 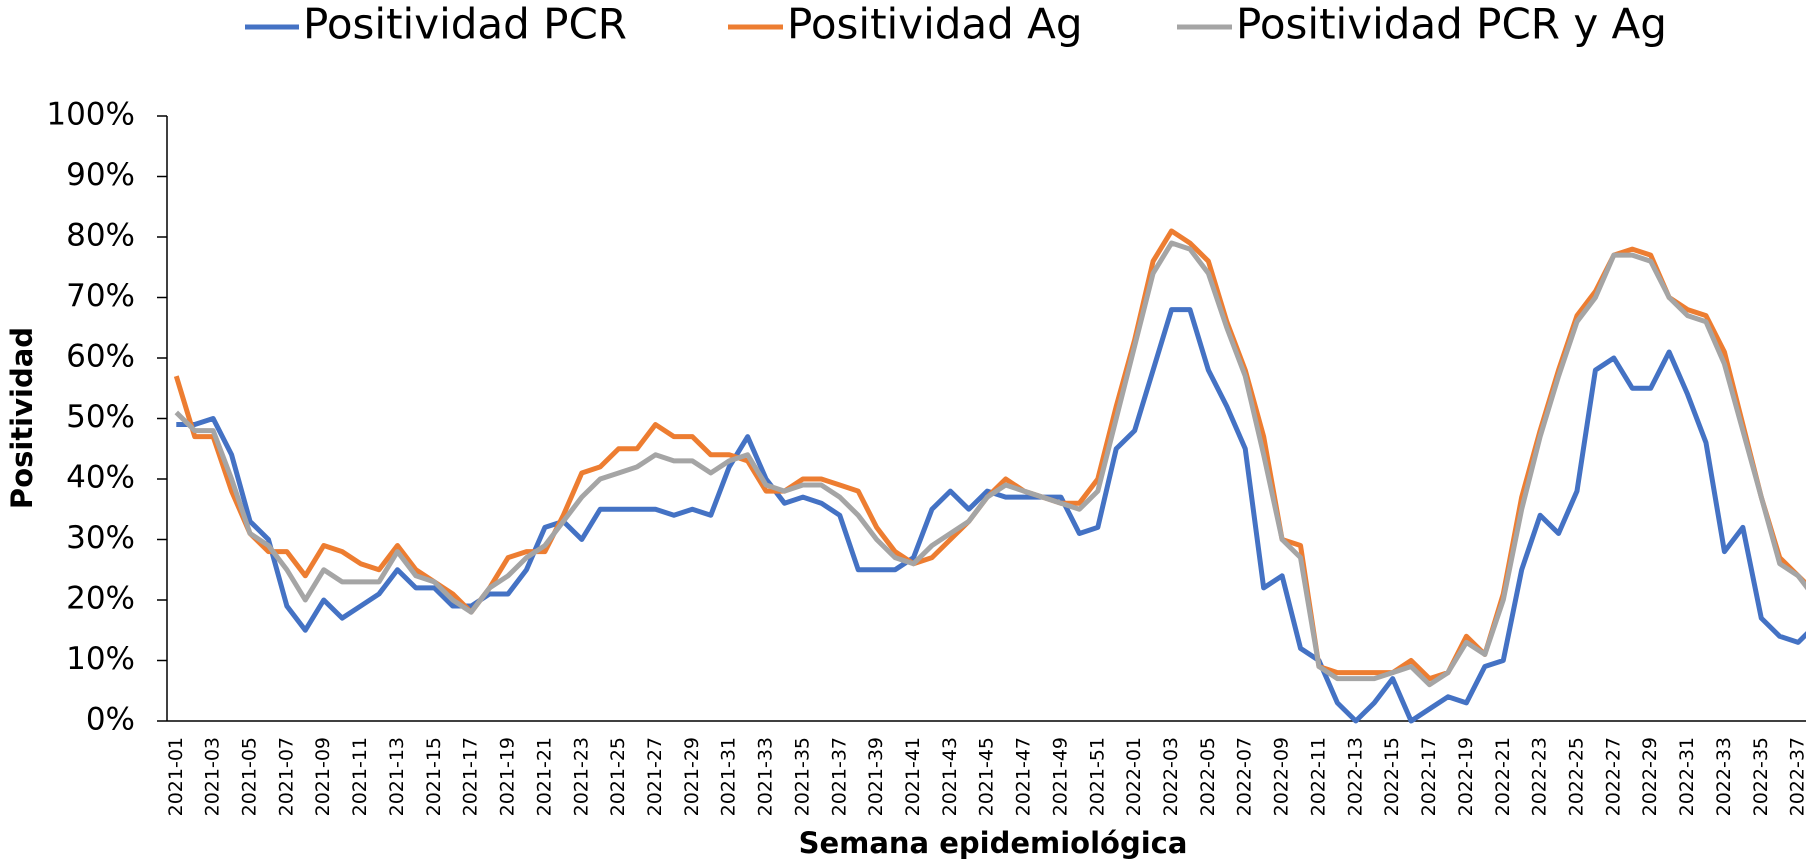 What do you see at coordinates (993, 843) in the screenshot?
I see `x-axis-title: Semana epidemiológica` at bounding box center [993, 843].